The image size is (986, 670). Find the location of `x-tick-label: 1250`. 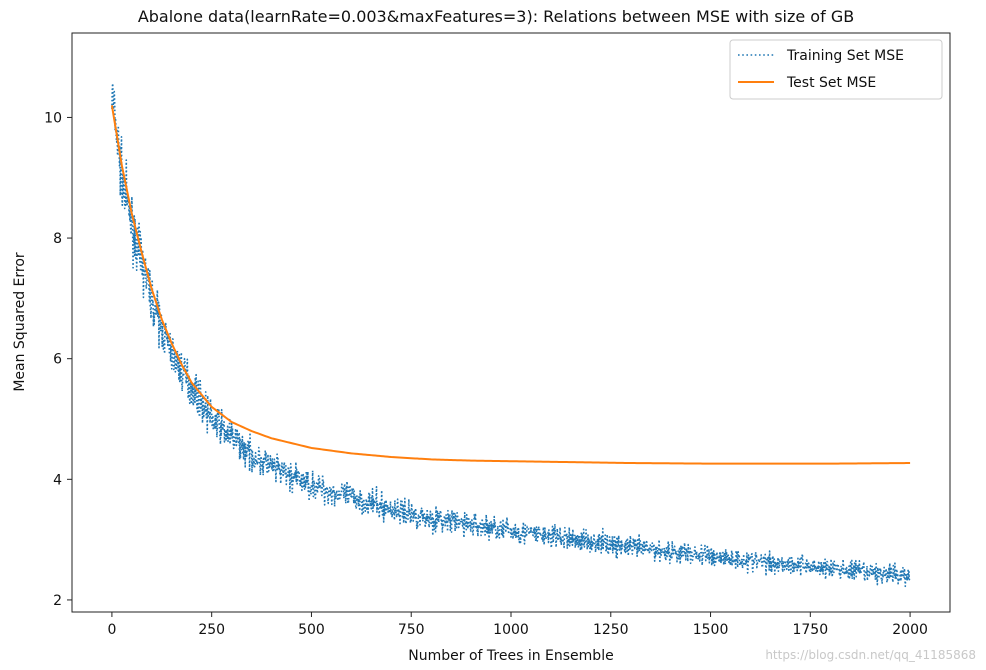

x-tick-label: 1250 is located at coordinates (611, 630).